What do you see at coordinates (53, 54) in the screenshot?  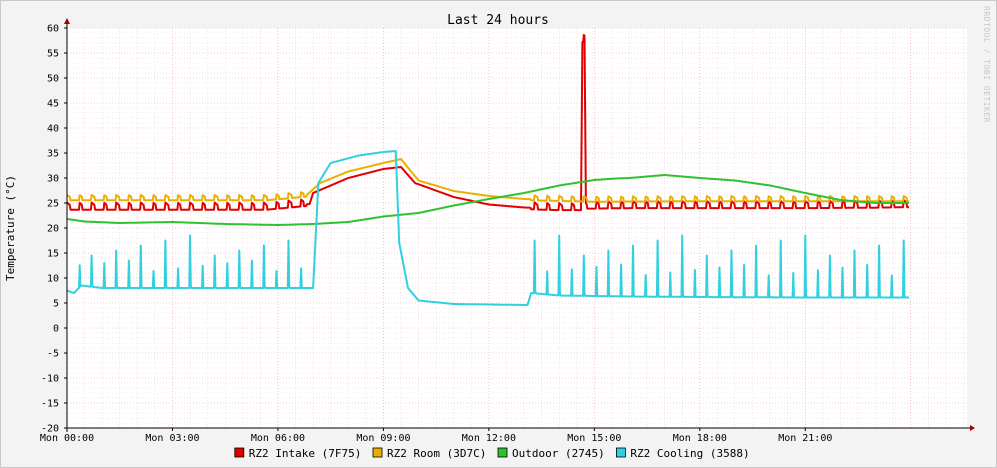 I see `y-tick-label: 55` at bounding box center [53, 54].